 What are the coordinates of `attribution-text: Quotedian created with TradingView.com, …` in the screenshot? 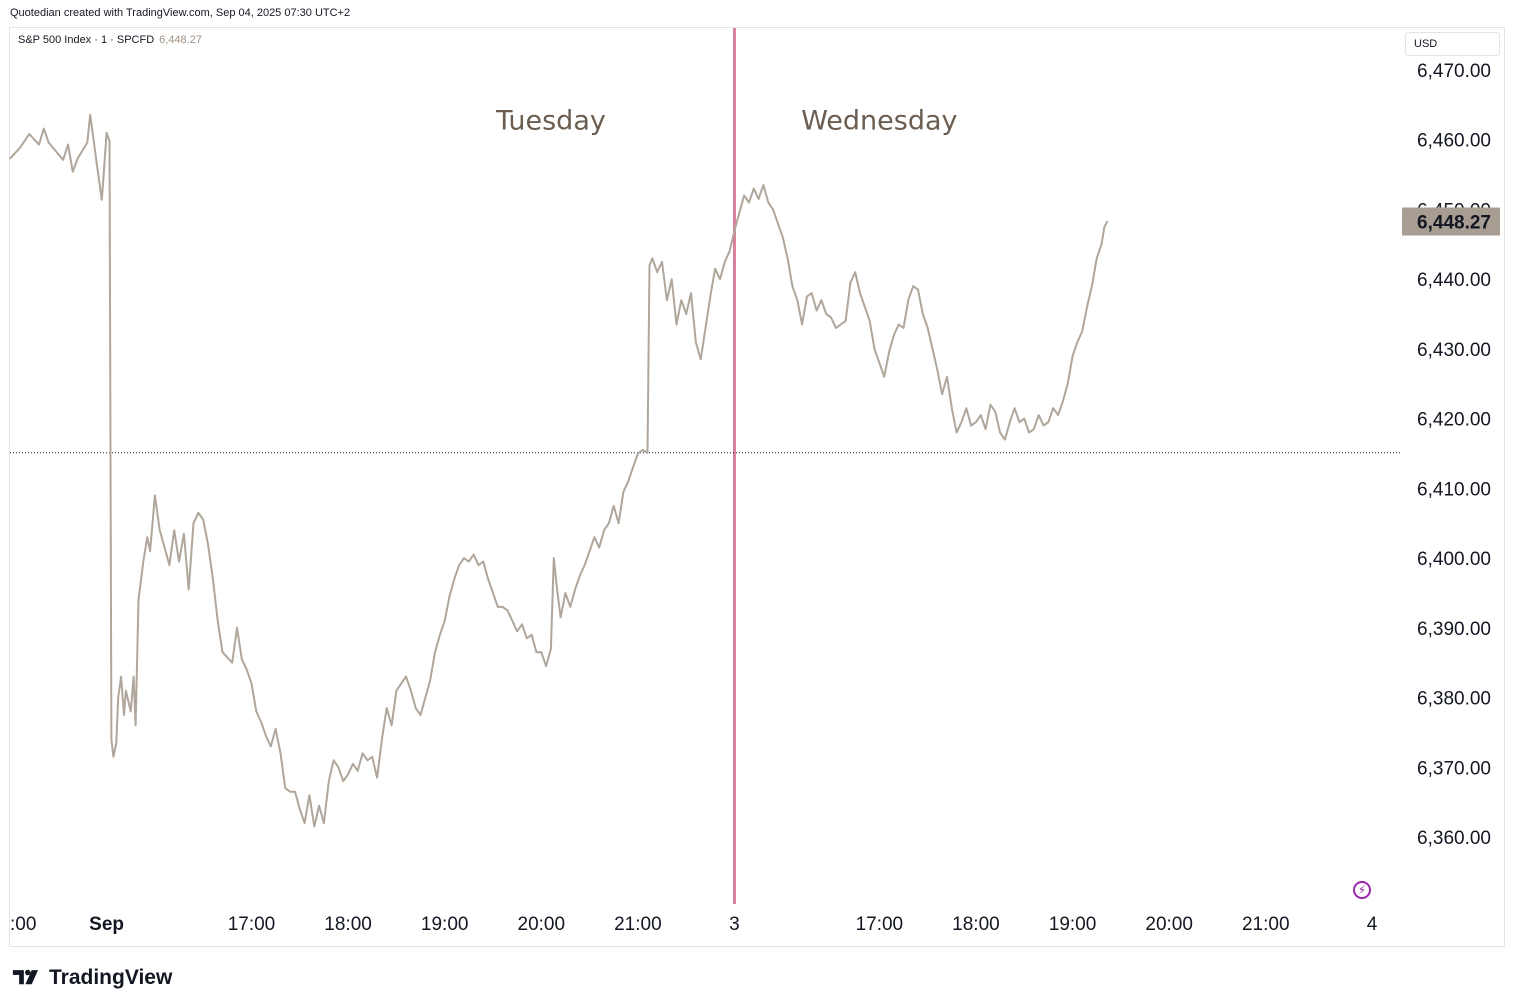 It's located at (180, 13).